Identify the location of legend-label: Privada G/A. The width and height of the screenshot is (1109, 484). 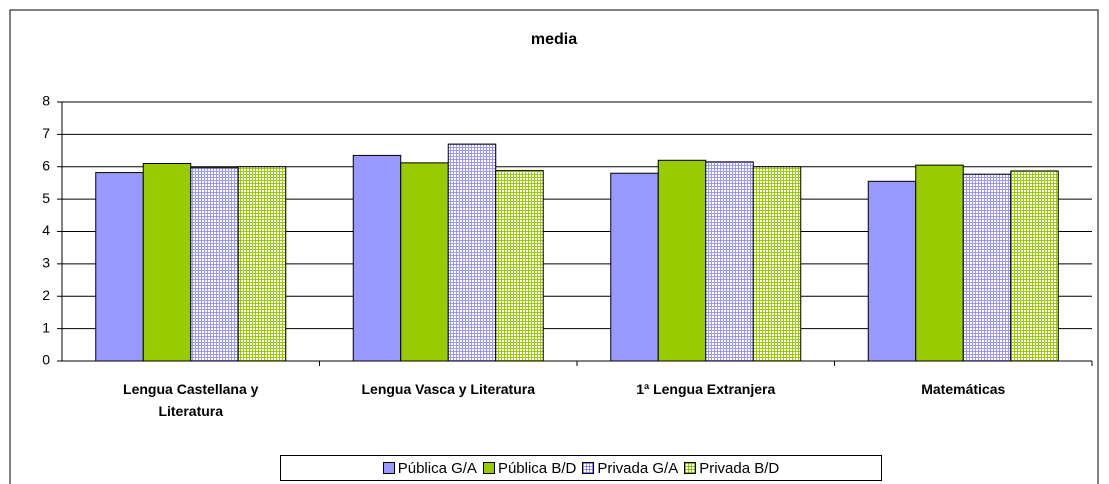
(638, 468).